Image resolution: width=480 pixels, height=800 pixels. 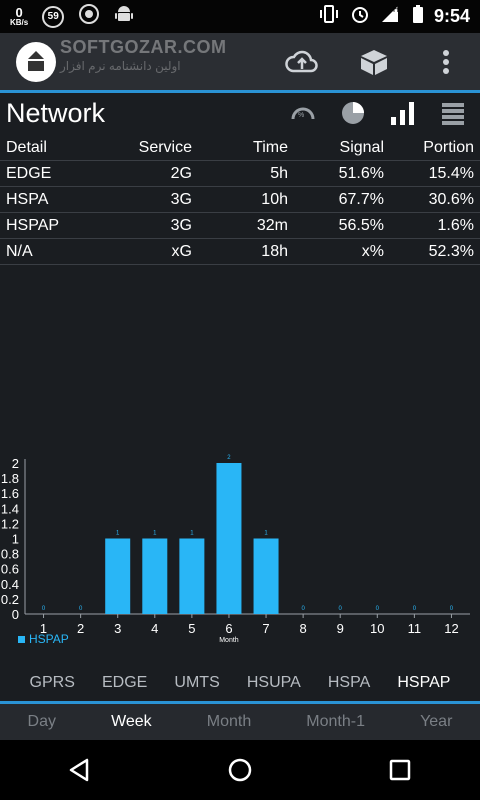 What do you see at coordinates (43, 628) in the screenshot?
I see `x-tick-label: 1` at bounding box center [43, 628].